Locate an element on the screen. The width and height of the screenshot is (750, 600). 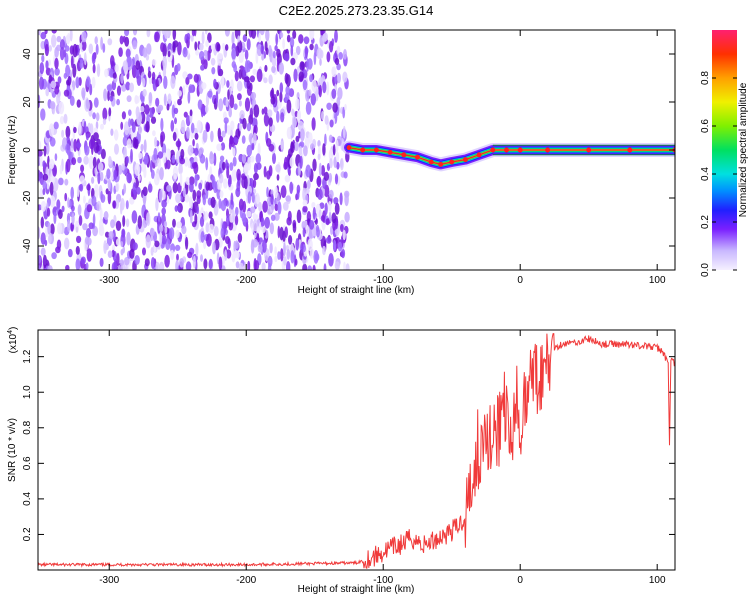
x-tick-label: -100 is located at coordinates (383, 280).